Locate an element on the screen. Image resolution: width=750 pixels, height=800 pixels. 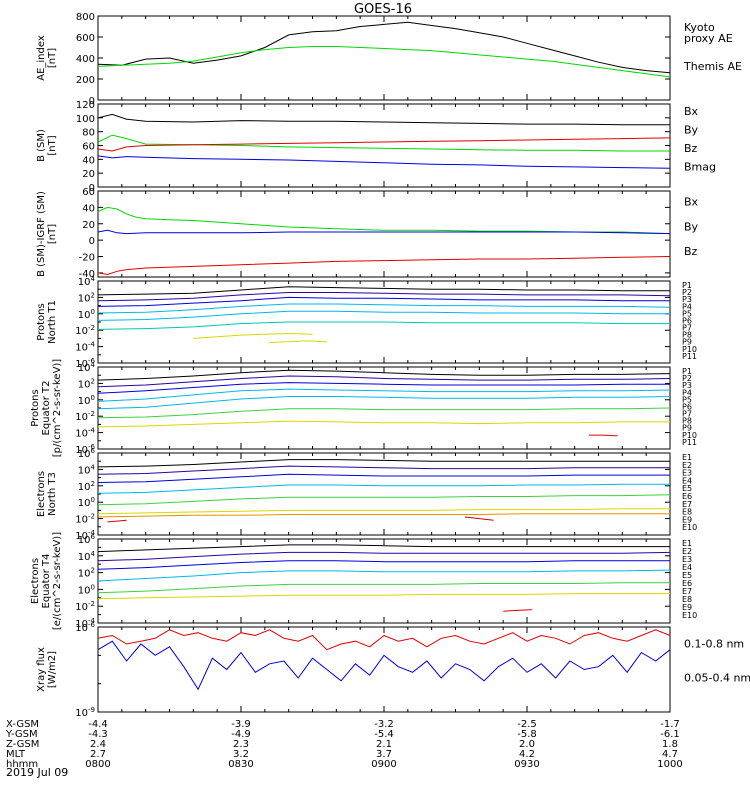
legend-entry: E2 is located at coordinates (687, 465).